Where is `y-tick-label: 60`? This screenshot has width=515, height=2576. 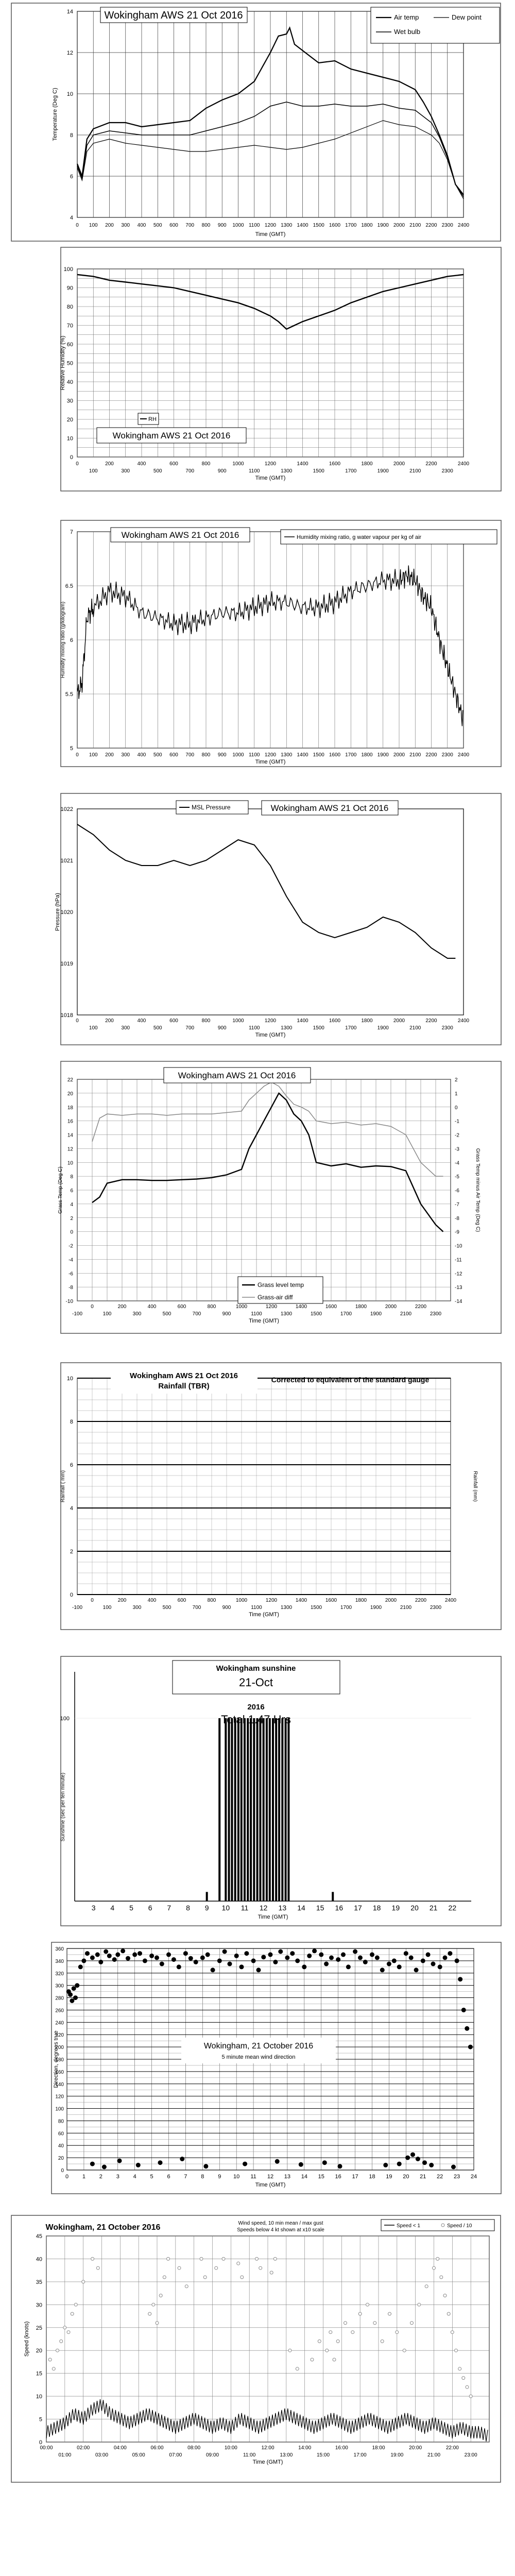 y-tick-label: 60 is located at coordinates (70, 345).